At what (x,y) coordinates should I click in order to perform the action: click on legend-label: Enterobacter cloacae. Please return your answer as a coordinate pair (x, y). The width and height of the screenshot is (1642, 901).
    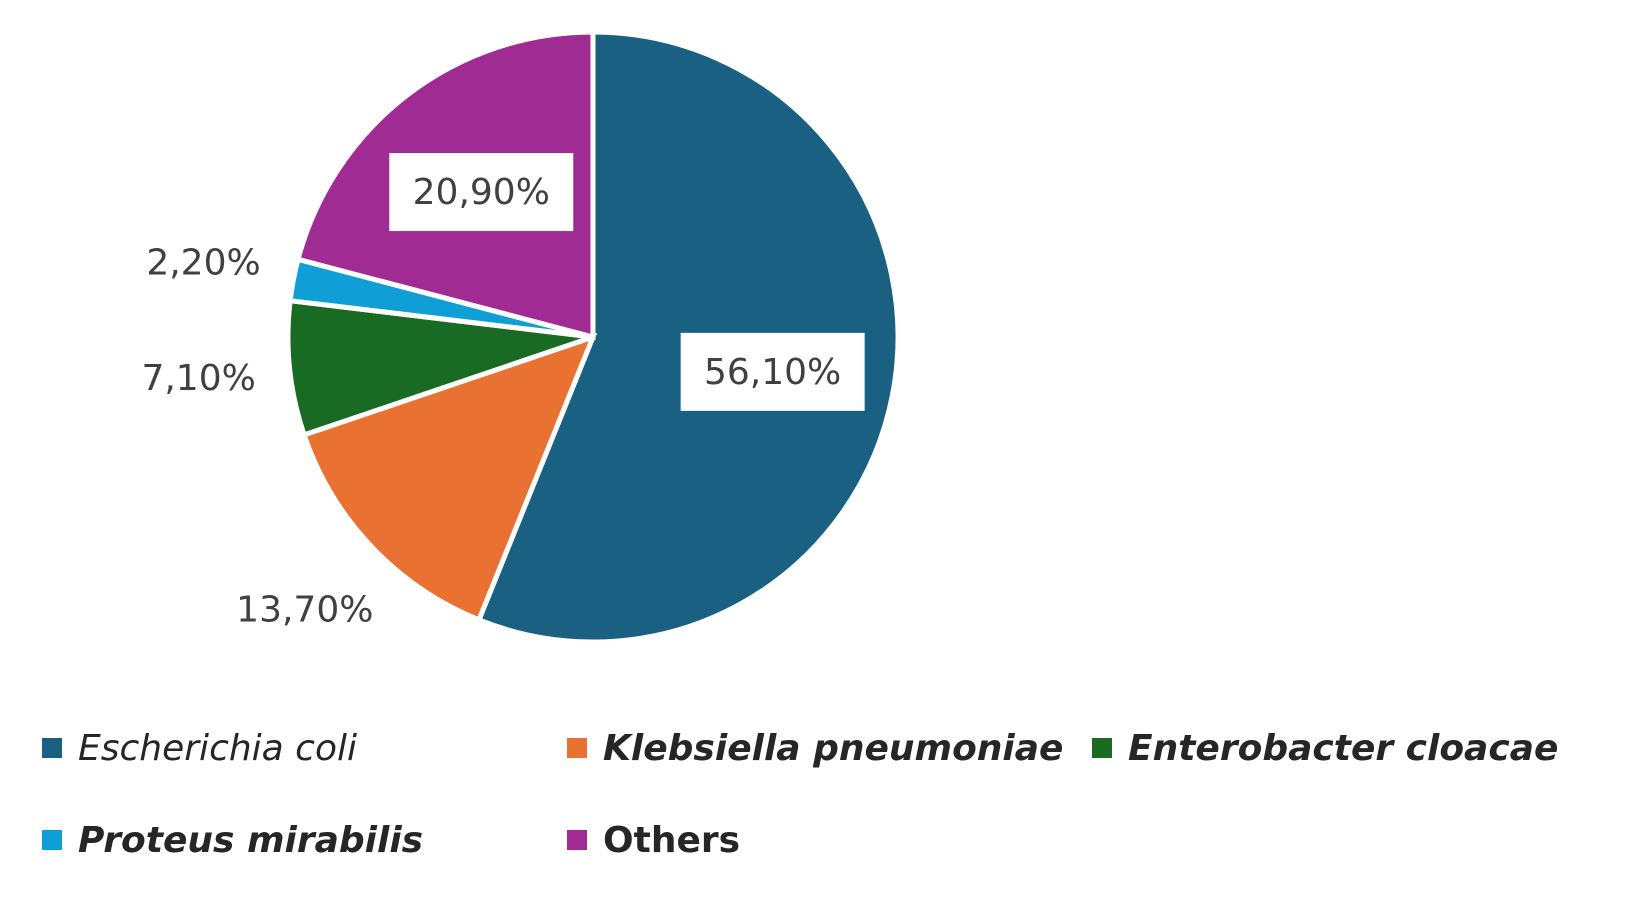
    Looking at the image, I should click on (1343, 748).